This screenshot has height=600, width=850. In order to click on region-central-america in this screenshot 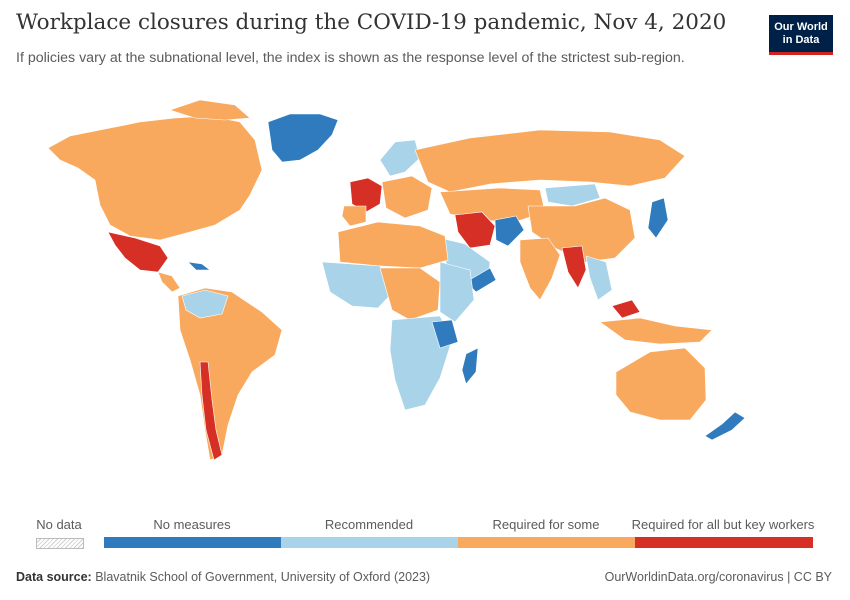, I will do `click(169, 282)`.